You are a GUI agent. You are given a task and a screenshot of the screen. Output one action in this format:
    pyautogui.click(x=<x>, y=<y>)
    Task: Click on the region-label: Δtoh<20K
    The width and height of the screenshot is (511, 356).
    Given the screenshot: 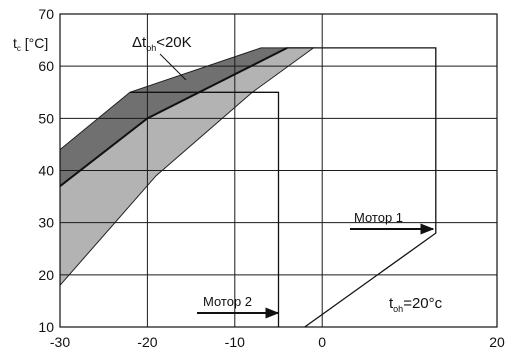 What is the action you would take?
    pyautogui.click(x=162, y=43)
    